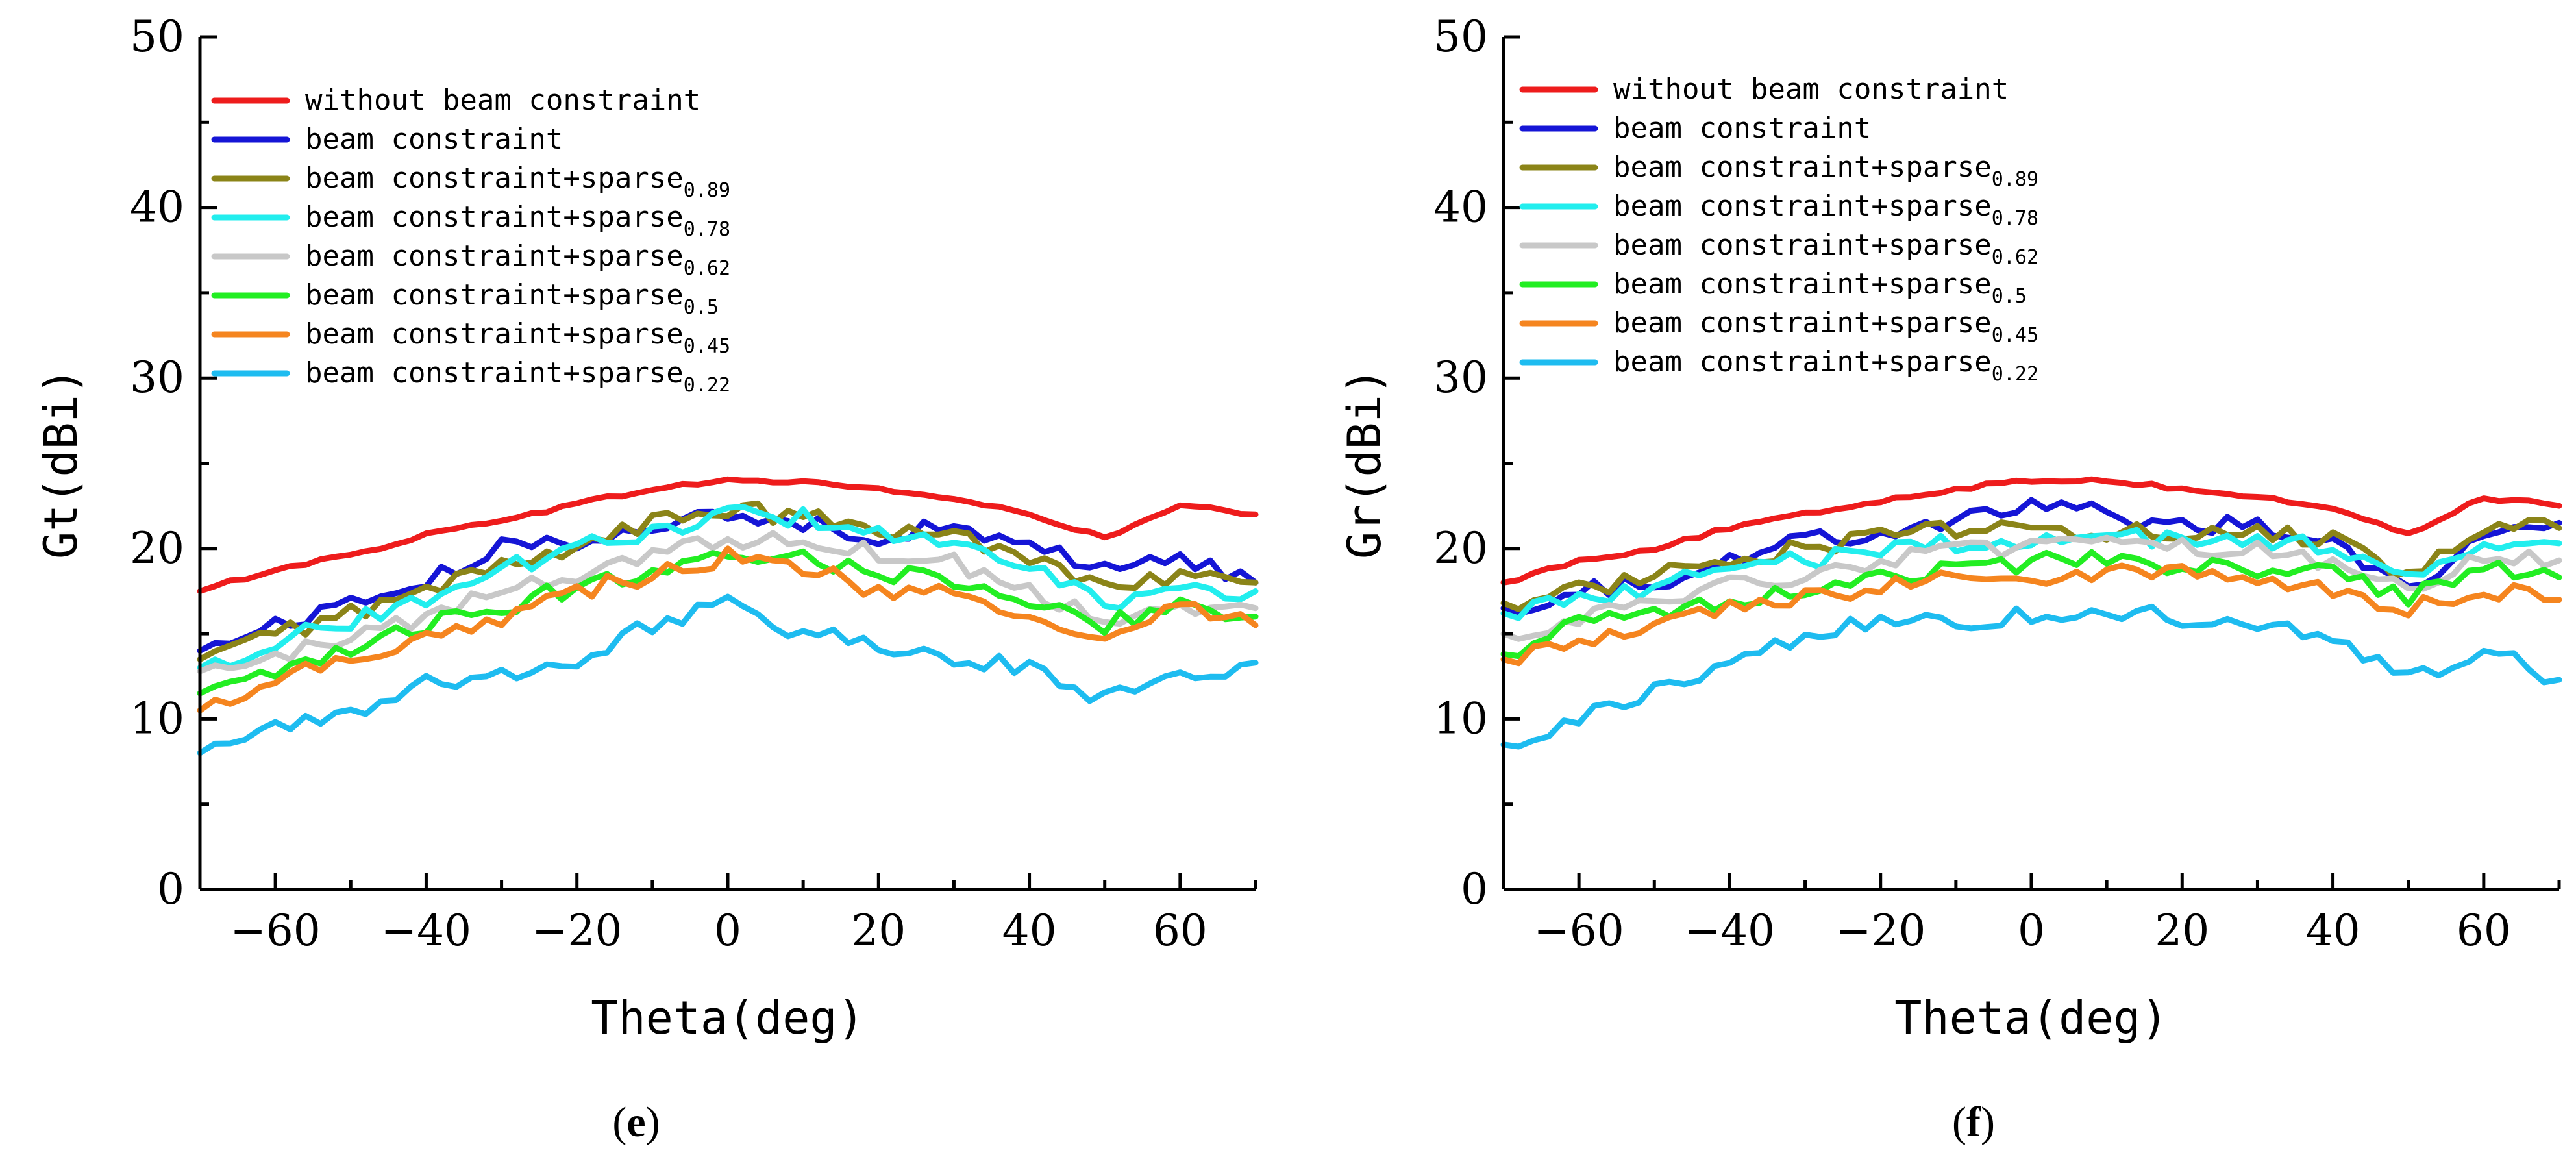 The width and height of the screenshot is (2576, 1168). Describe the element at coordinates (636, 1122) in the screenshot. I see `panel-label: (e)` at that location.